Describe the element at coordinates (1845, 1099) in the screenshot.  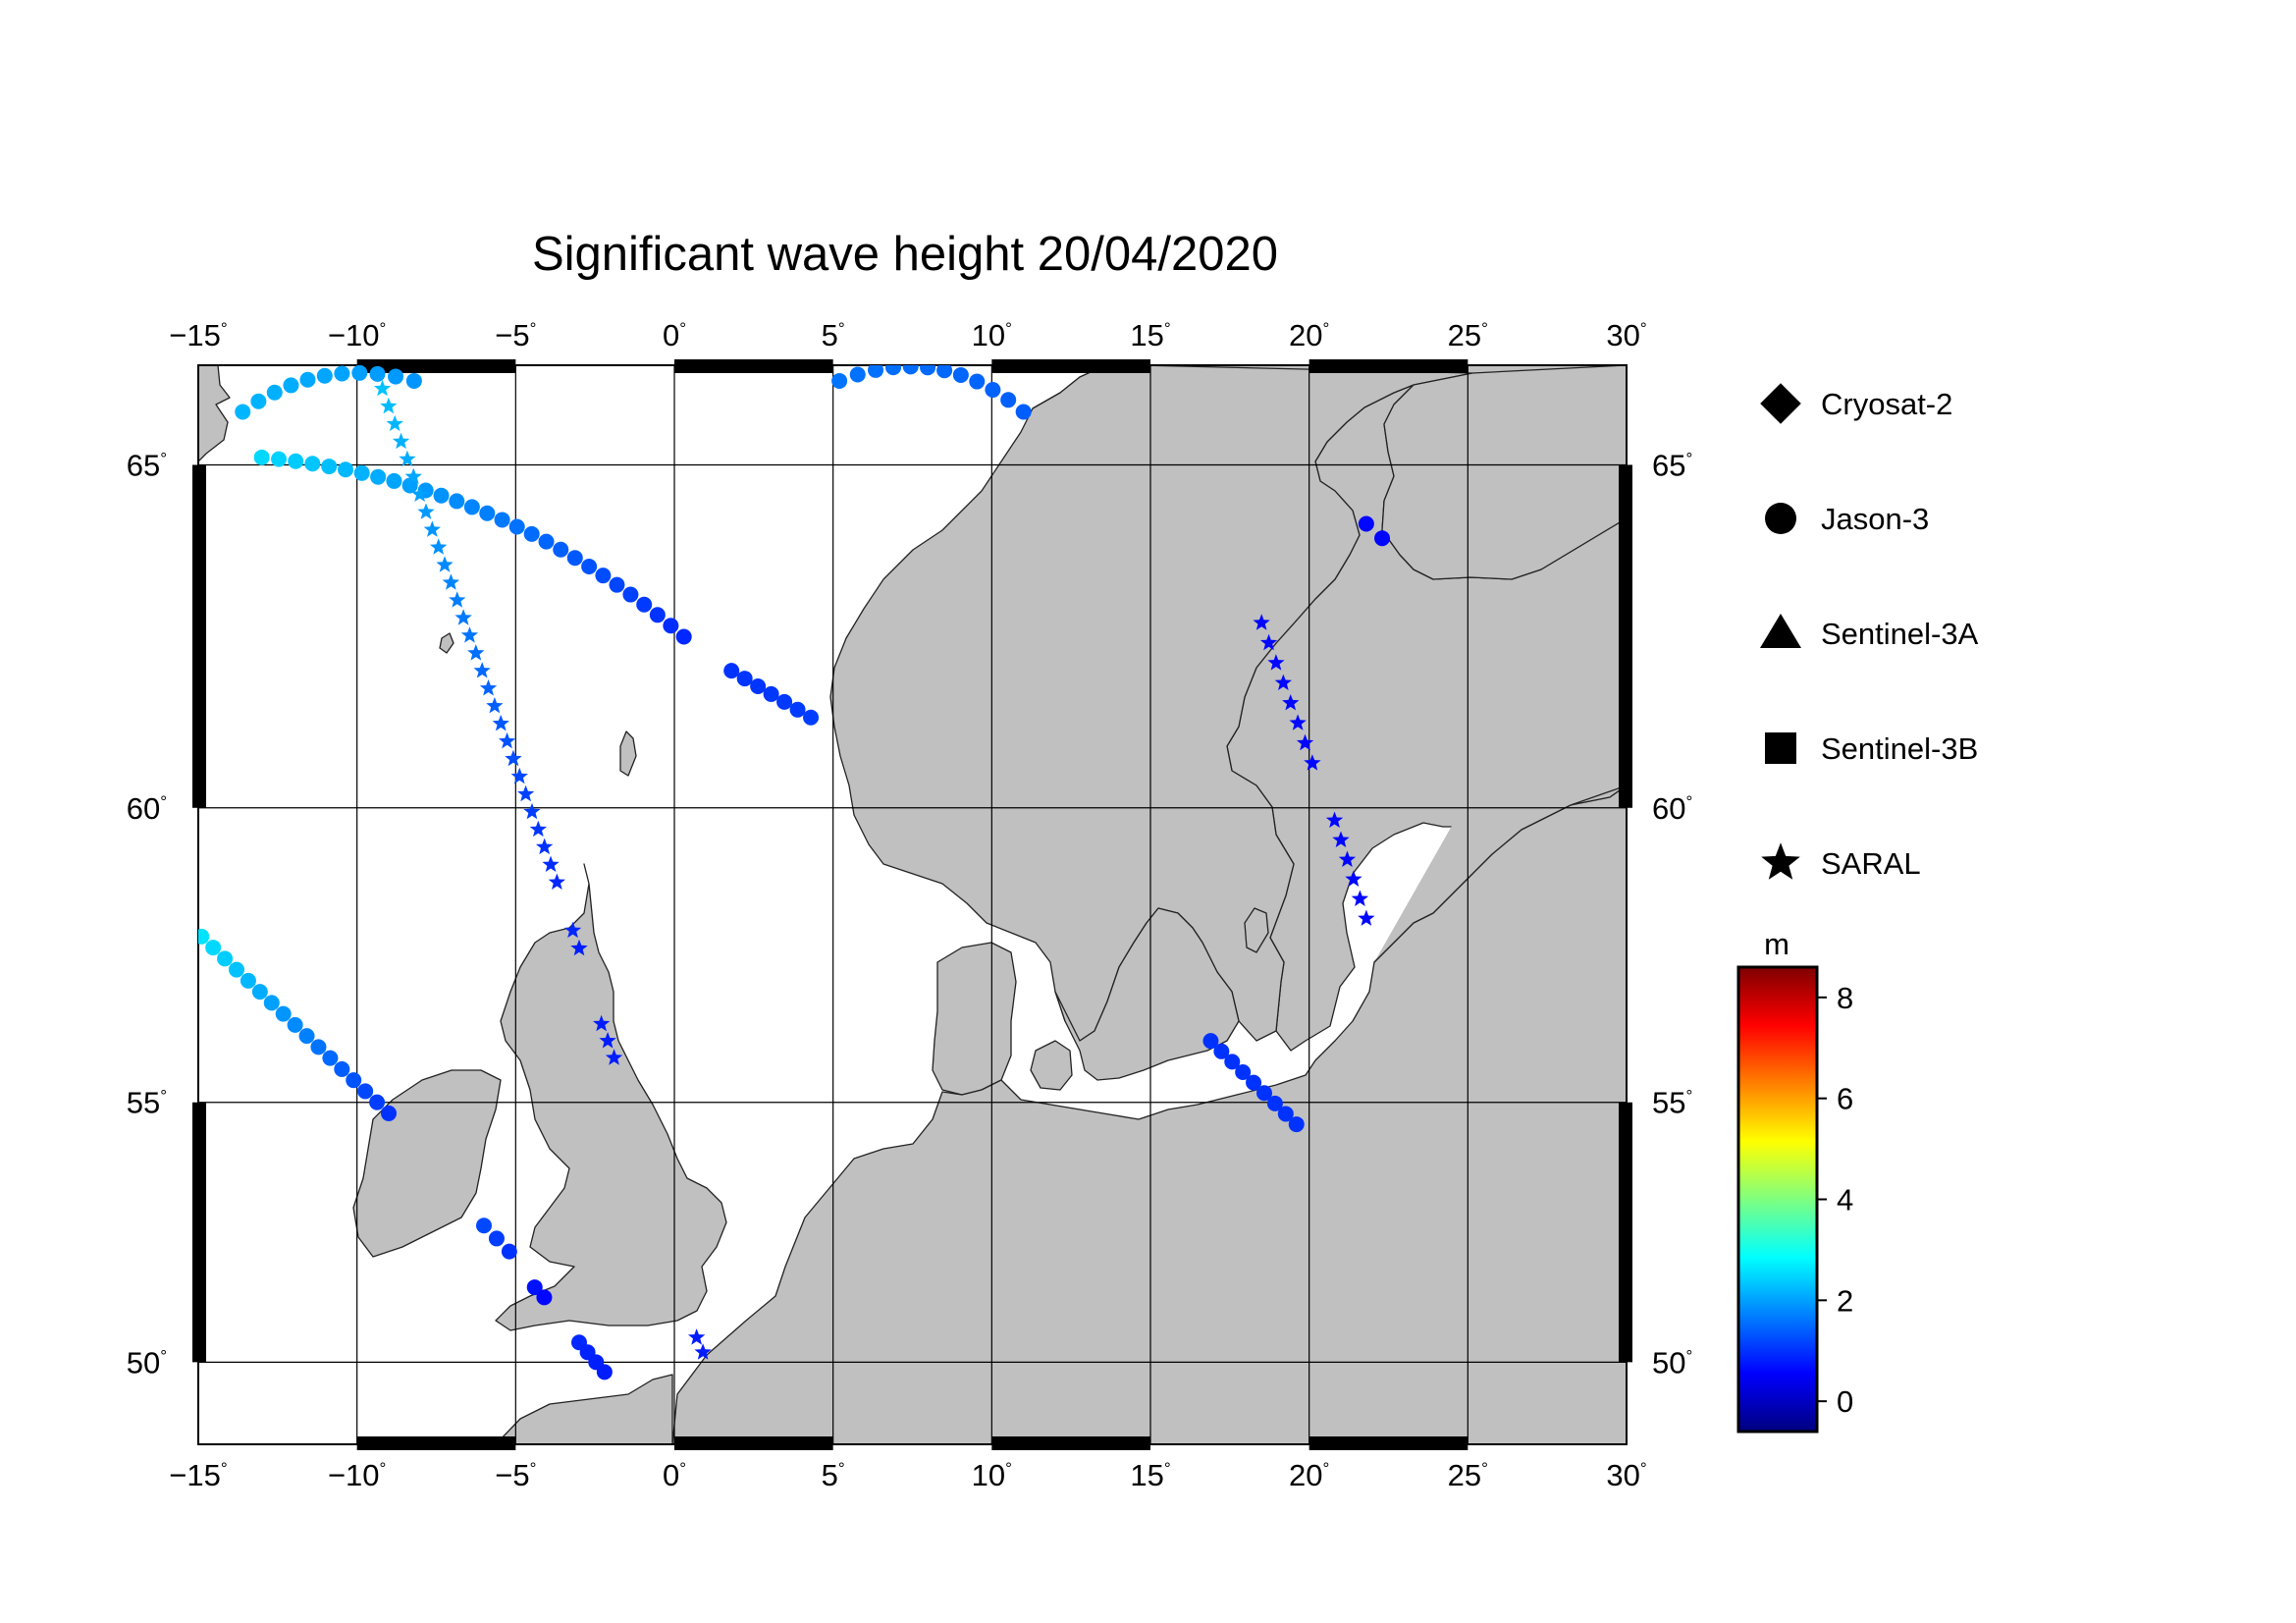
I see `colorbar-tick-label: 6` at that location.